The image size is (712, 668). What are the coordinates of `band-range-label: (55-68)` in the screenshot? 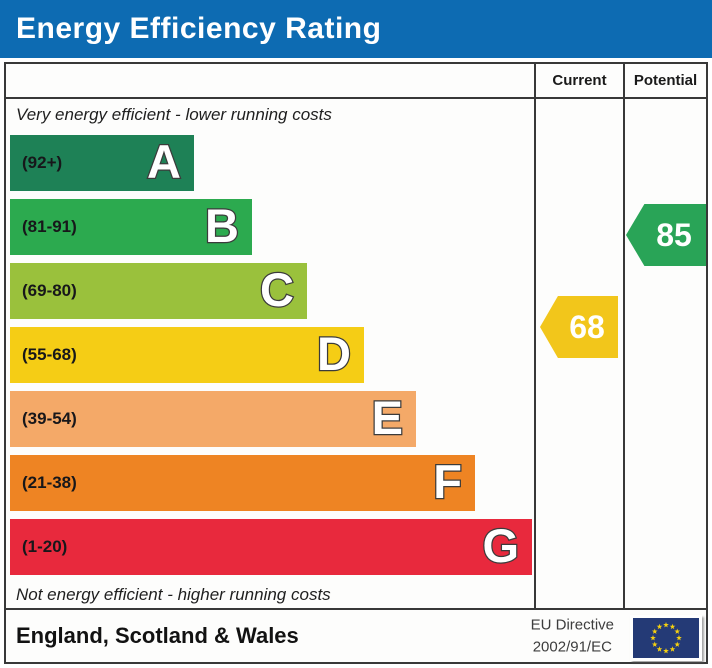 It's located at (49, 354).